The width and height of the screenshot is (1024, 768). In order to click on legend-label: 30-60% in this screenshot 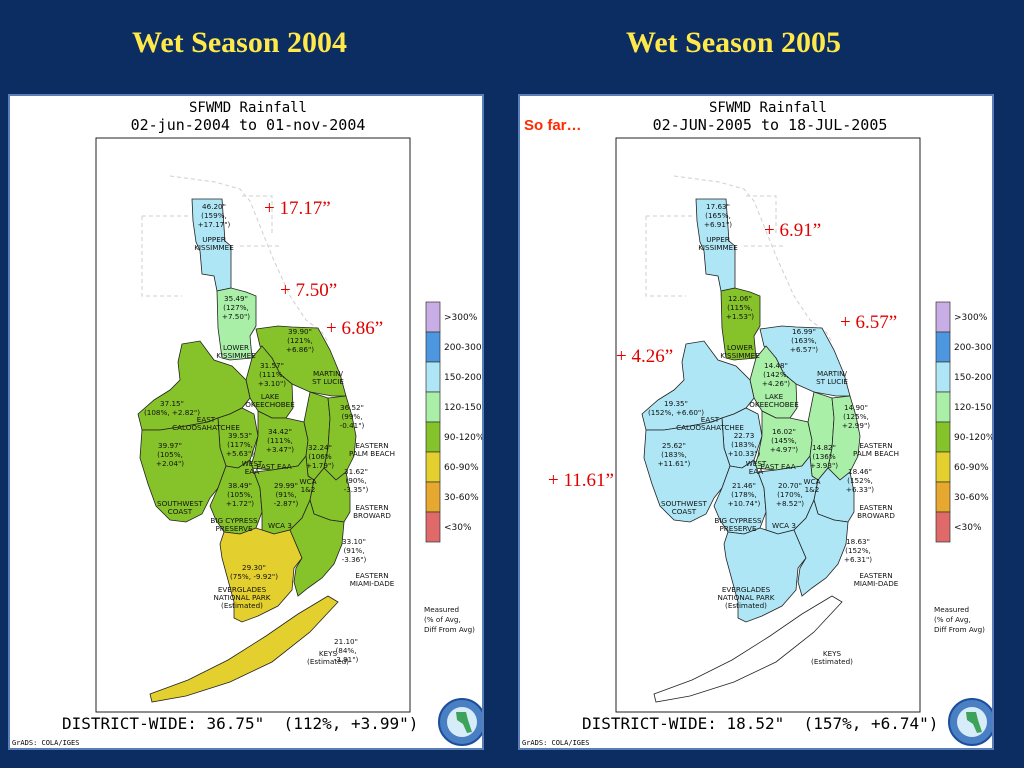, I will do `click(461, 498)`.